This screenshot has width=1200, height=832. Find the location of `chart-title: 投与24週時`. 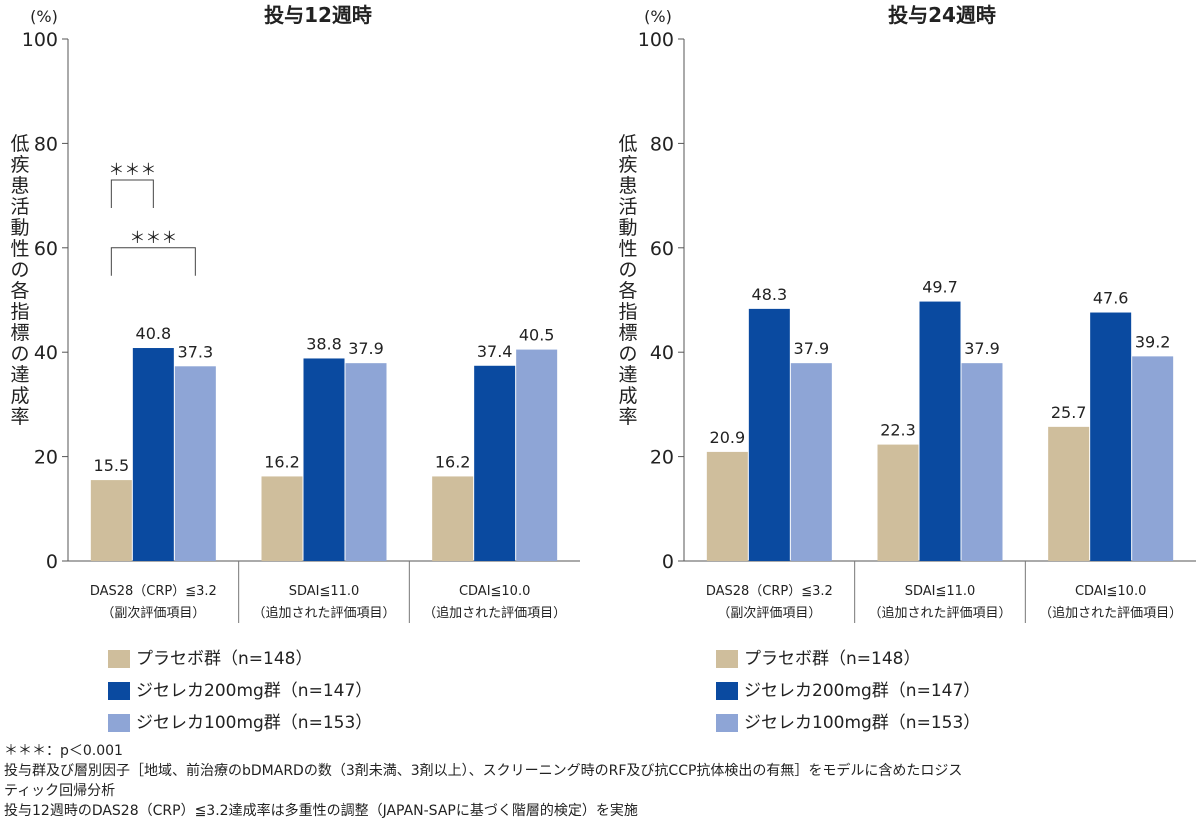

chart-title: 投与24週時 is located at coordinates (942, 15).